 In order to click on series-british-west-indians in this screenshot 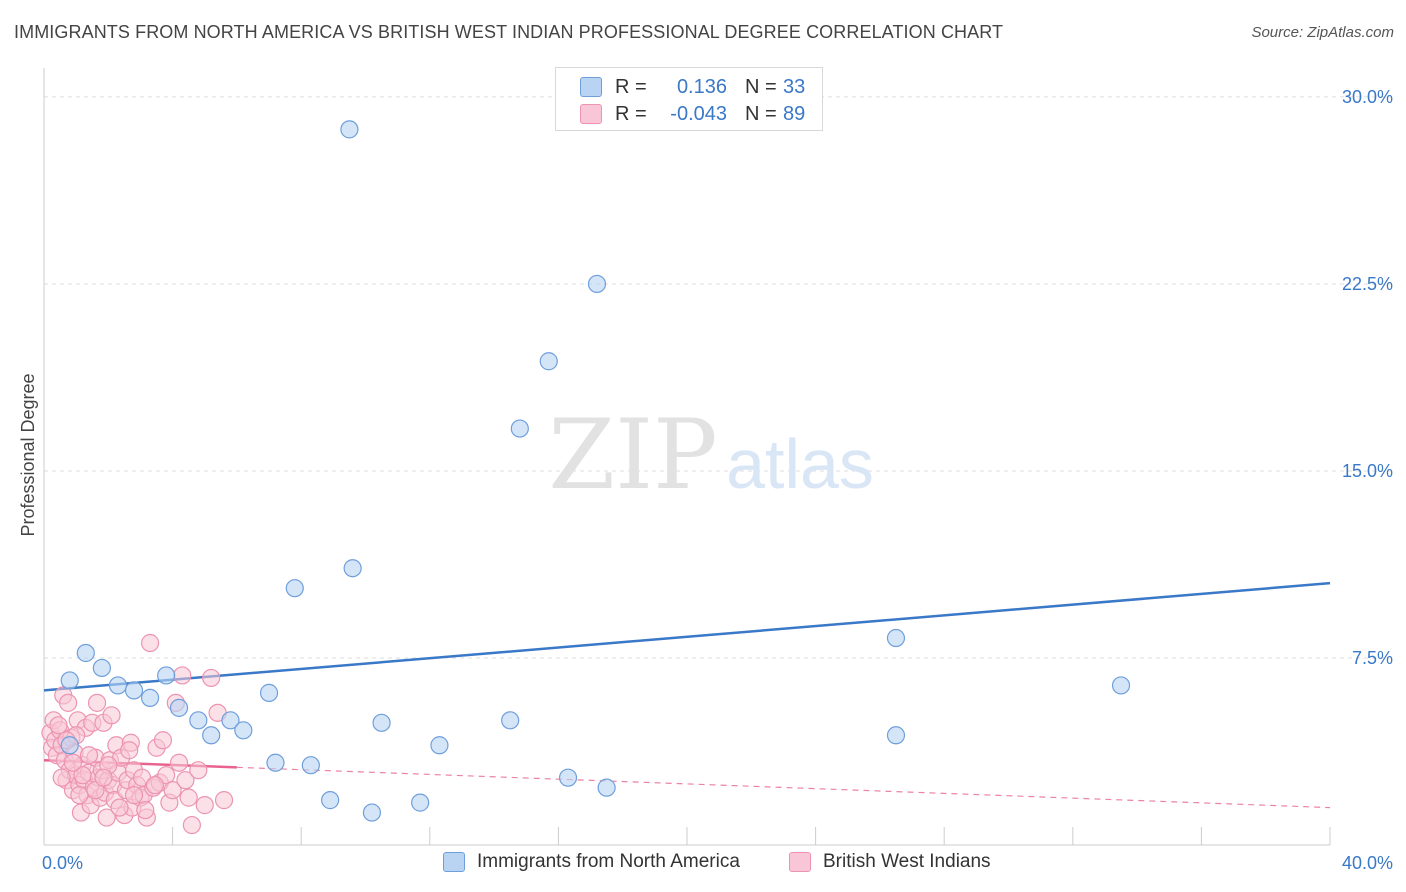, I will do `click(137, 734)`.